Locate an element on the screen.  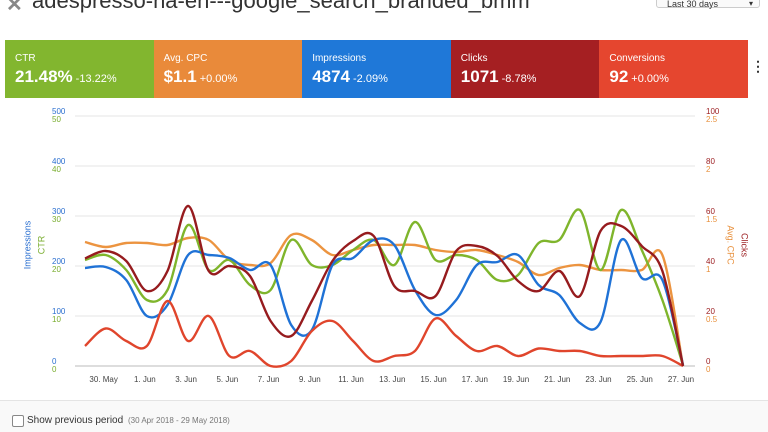
x-tick-label: 27. Jun is located at coordinates (681, 379).